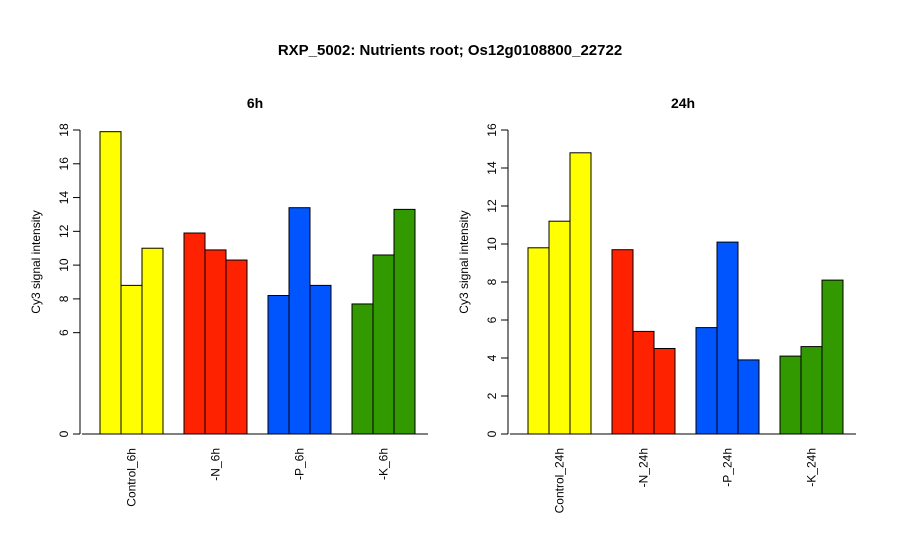  I want to click on category-label: -N_24h, so click(644, 467).